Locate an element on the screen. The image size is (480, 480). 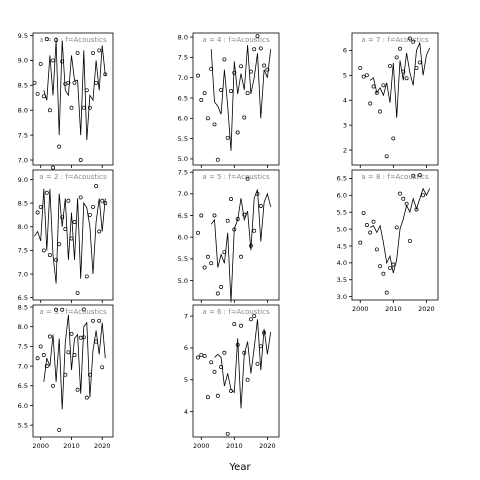
y-tick-label: 6.0 is located at coordinates (183, 119).